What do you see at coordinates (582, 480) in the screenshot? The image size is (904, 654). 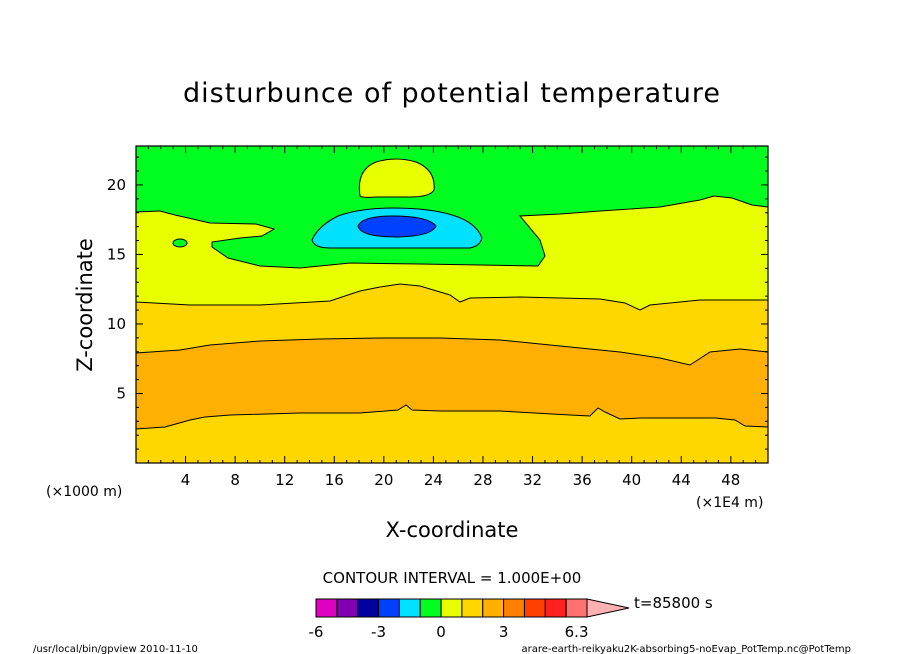 I see `x-tick-label: 36` at bounding box center [582, 480].